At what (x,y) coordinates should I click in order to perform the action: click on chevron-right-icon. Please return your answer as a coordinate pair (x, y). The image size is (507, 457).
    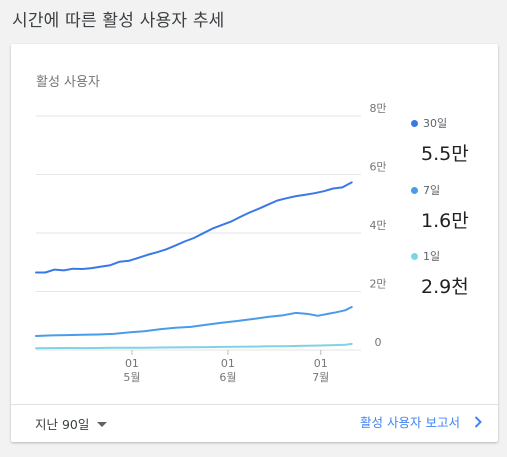
    Looking at the image, I should click on (478, 421).